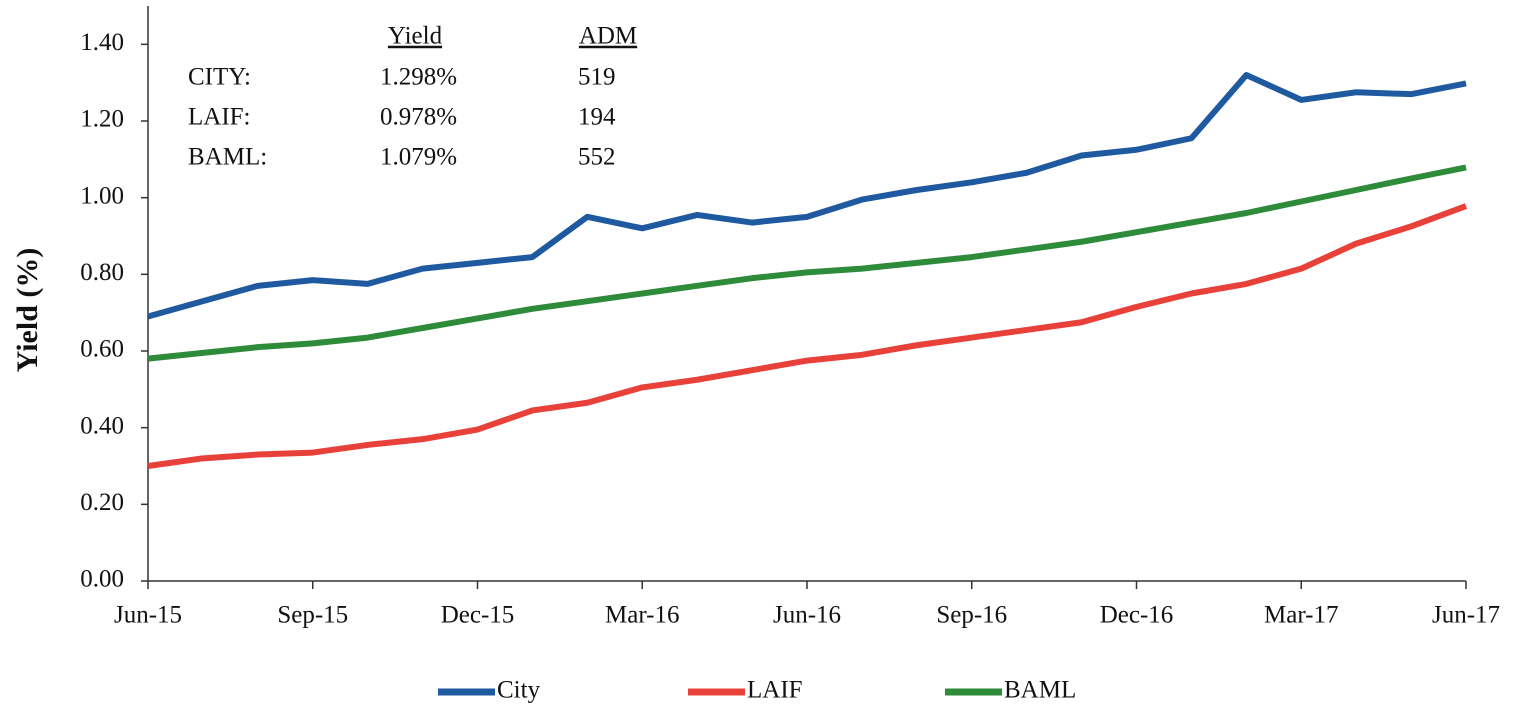  What do you see at coordinates (227, 157) in the screenshot?
I see `table-cell: BAML:` at bounding box center [227, 157].